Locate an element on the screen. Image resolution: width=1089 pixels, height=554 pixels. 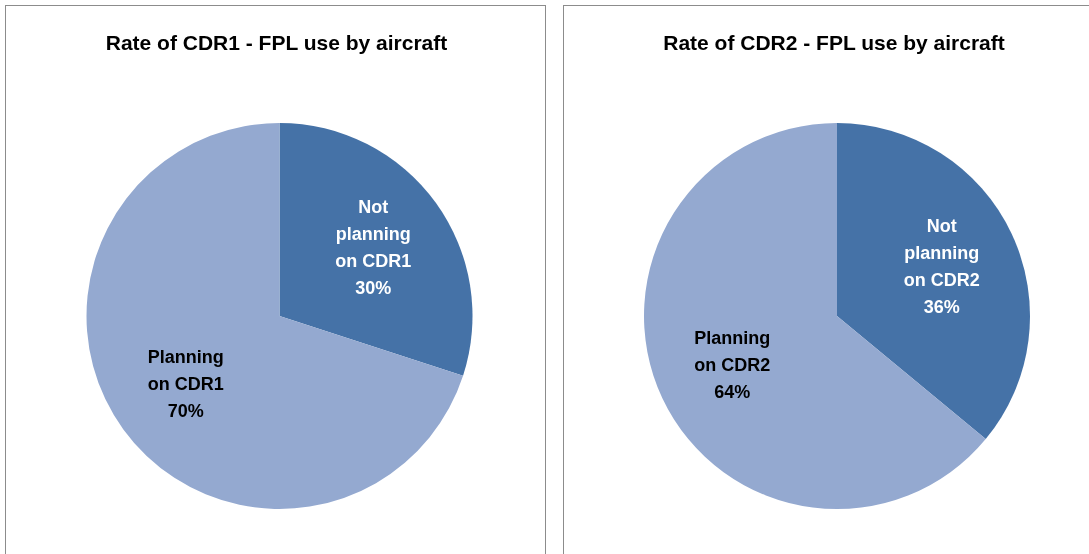
slice-label: Planning on CDR2 is located at coordinates (732, 352).